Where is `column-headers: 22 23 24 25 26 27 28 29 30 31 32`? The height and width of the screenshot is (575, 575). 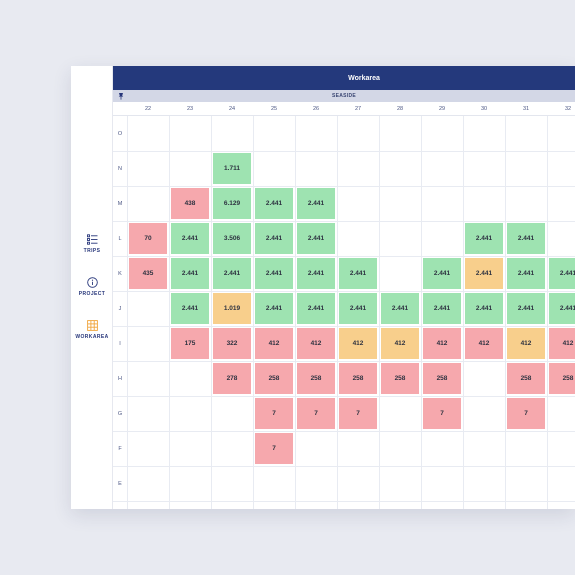
column-headers: 22 23 24 25 26 27 28 29 30 31 32 is located at coordinates (344, 109).